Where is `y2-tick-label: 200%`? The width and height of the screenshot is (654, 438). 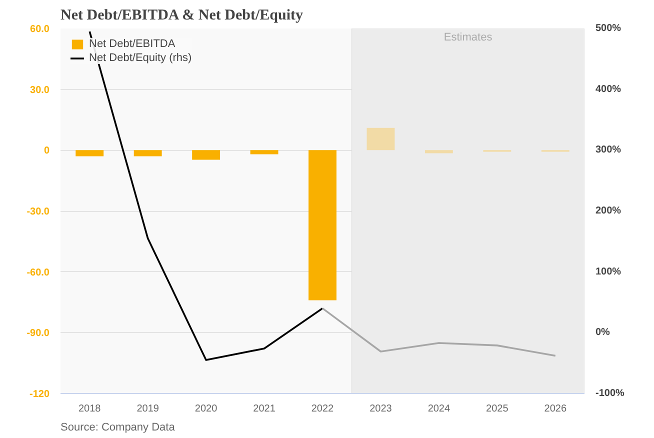 y2-tick-label: 200% is located at coordinates (609, 211).